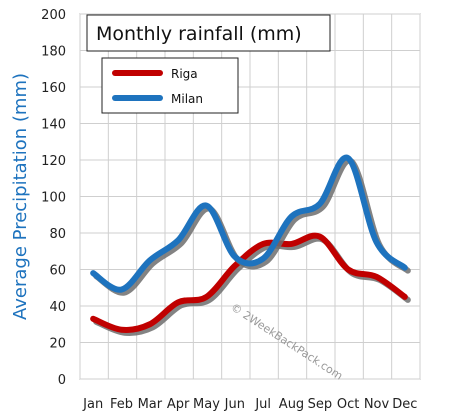  I want to click on x-tick-label: Apr, so click(178, 404).